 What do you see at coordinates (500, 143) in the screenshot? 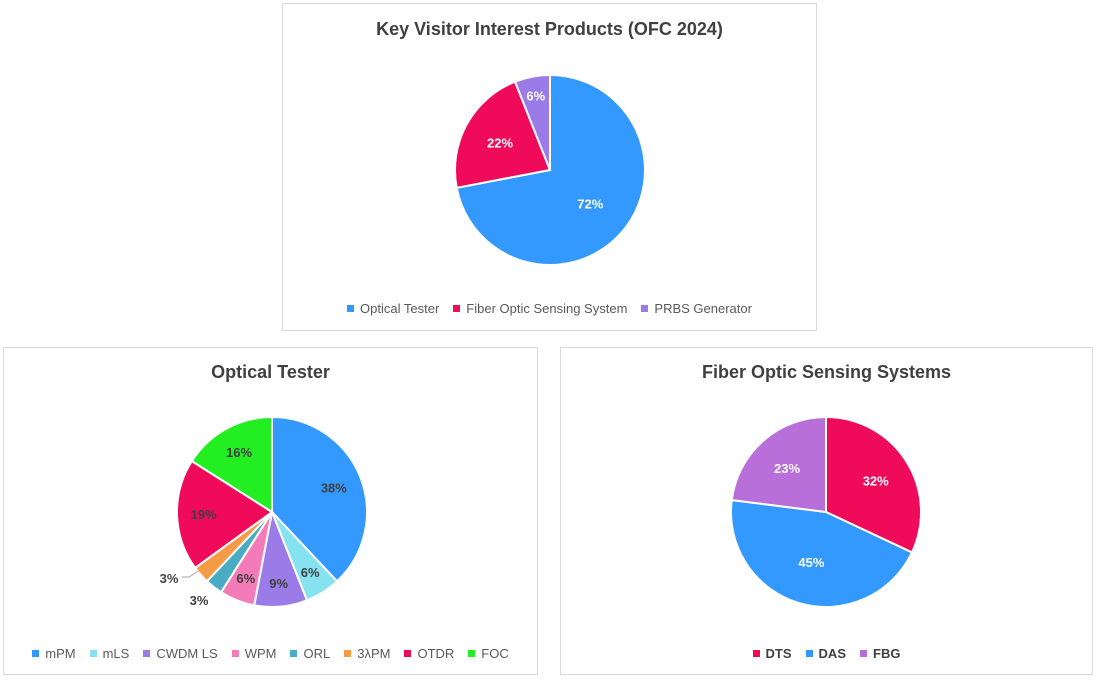
I see `data-label: 22%` at bounding box center [500, 143].